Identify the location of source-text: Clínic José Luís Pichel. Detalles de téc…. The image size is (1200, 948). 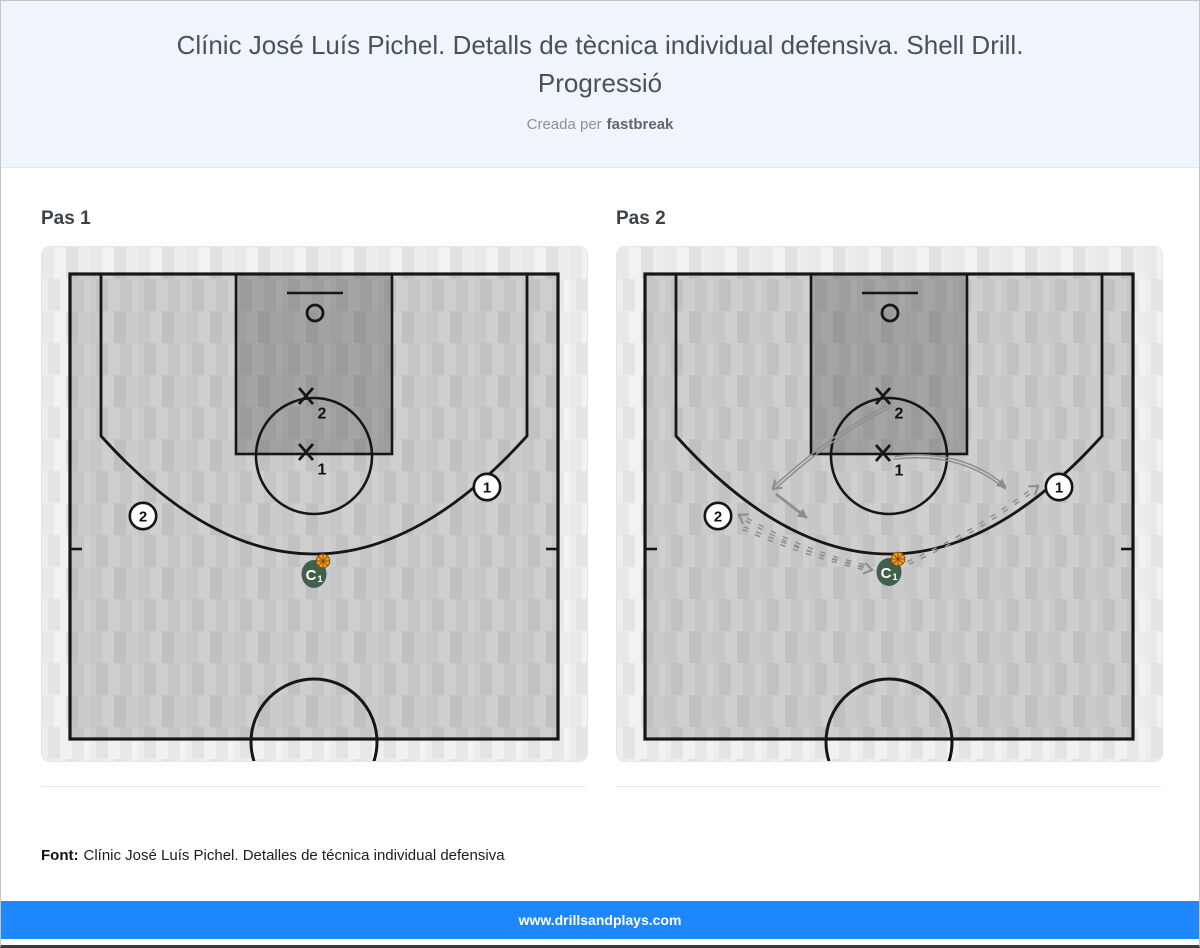
(294, 856).